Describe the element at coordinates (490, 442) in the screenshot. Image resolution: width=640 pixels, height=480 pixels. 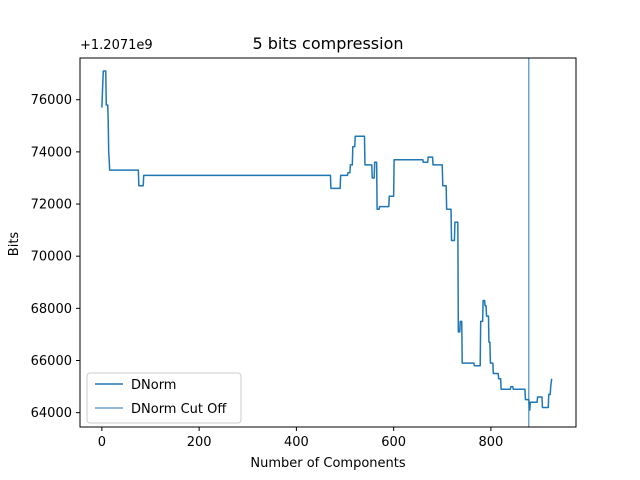
I see `x-tick-label: 800` at that location.